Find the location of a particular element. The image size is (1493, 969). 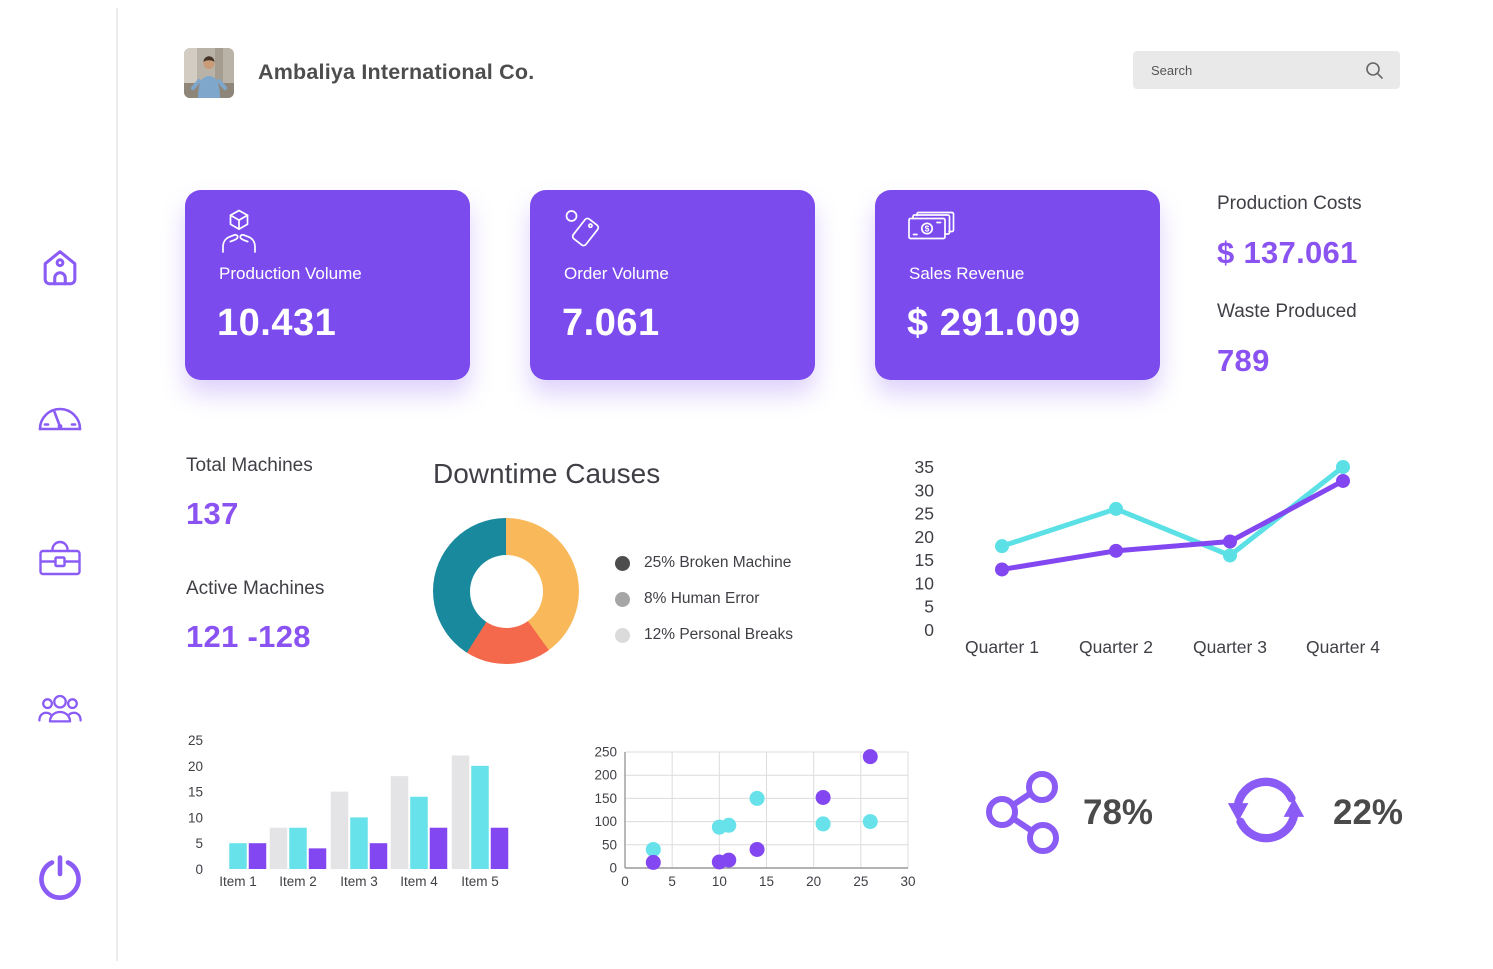

total-machines-value: 137 is located at coordinates (212, 513).